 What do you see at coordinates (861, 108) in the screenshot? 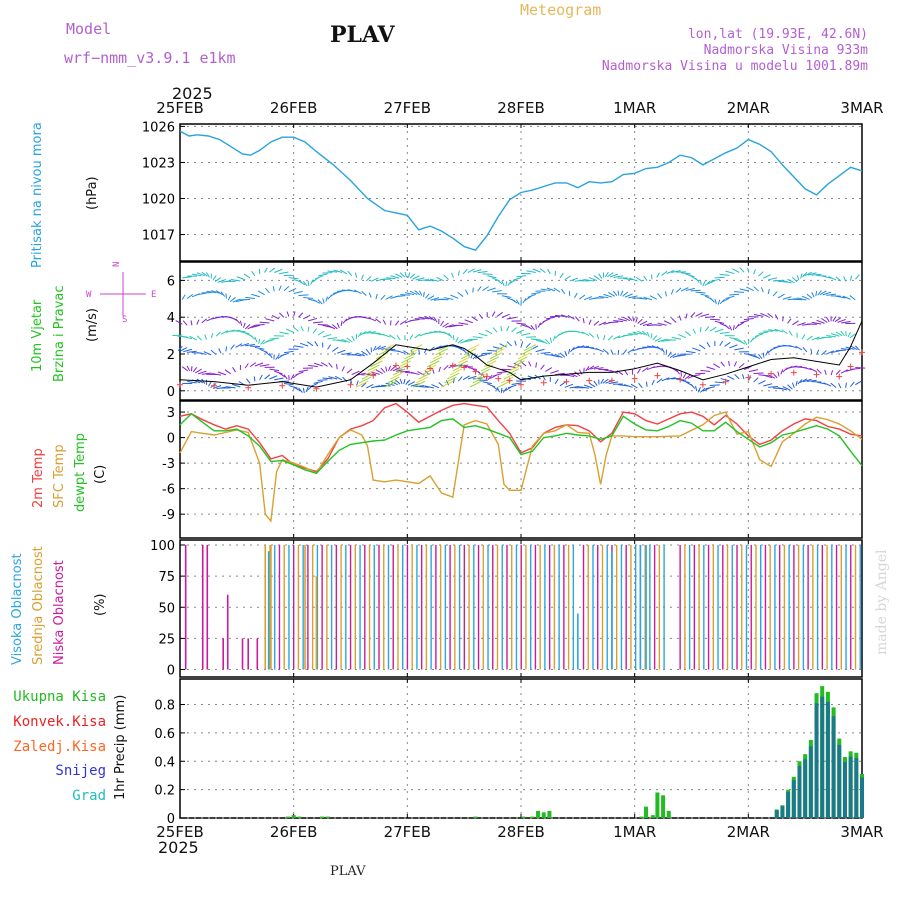
I see `date-label-top: 3MAR` at bounding box center [861, 108].